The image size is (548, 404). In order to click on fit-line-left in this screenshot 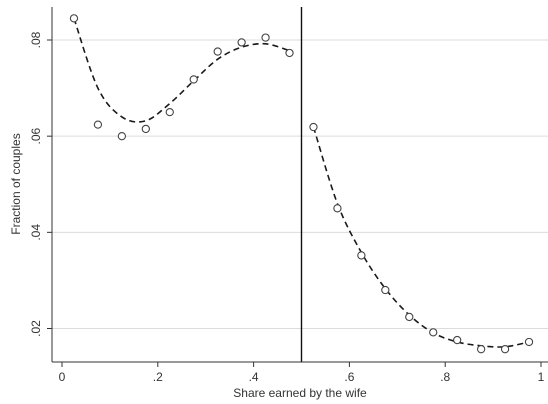, I will do `click(181, 70)`.